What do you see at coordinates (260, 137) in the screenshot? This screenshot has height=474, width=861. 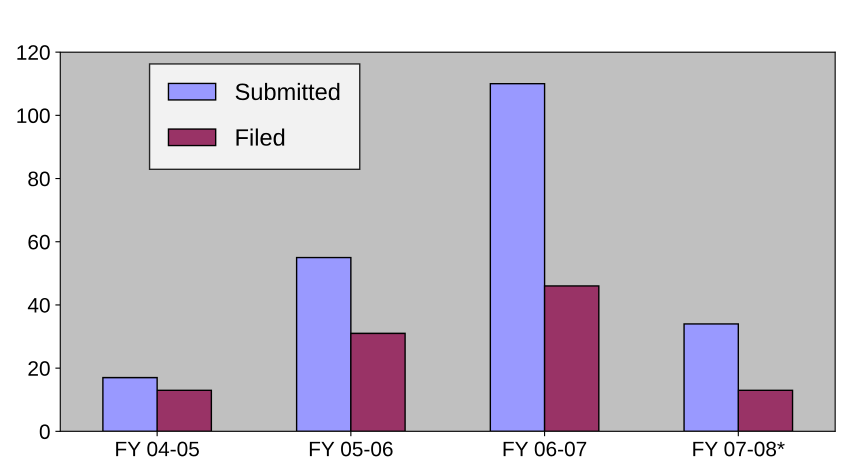 I see `legend-label: Filed` at bounding box center [260, 137].